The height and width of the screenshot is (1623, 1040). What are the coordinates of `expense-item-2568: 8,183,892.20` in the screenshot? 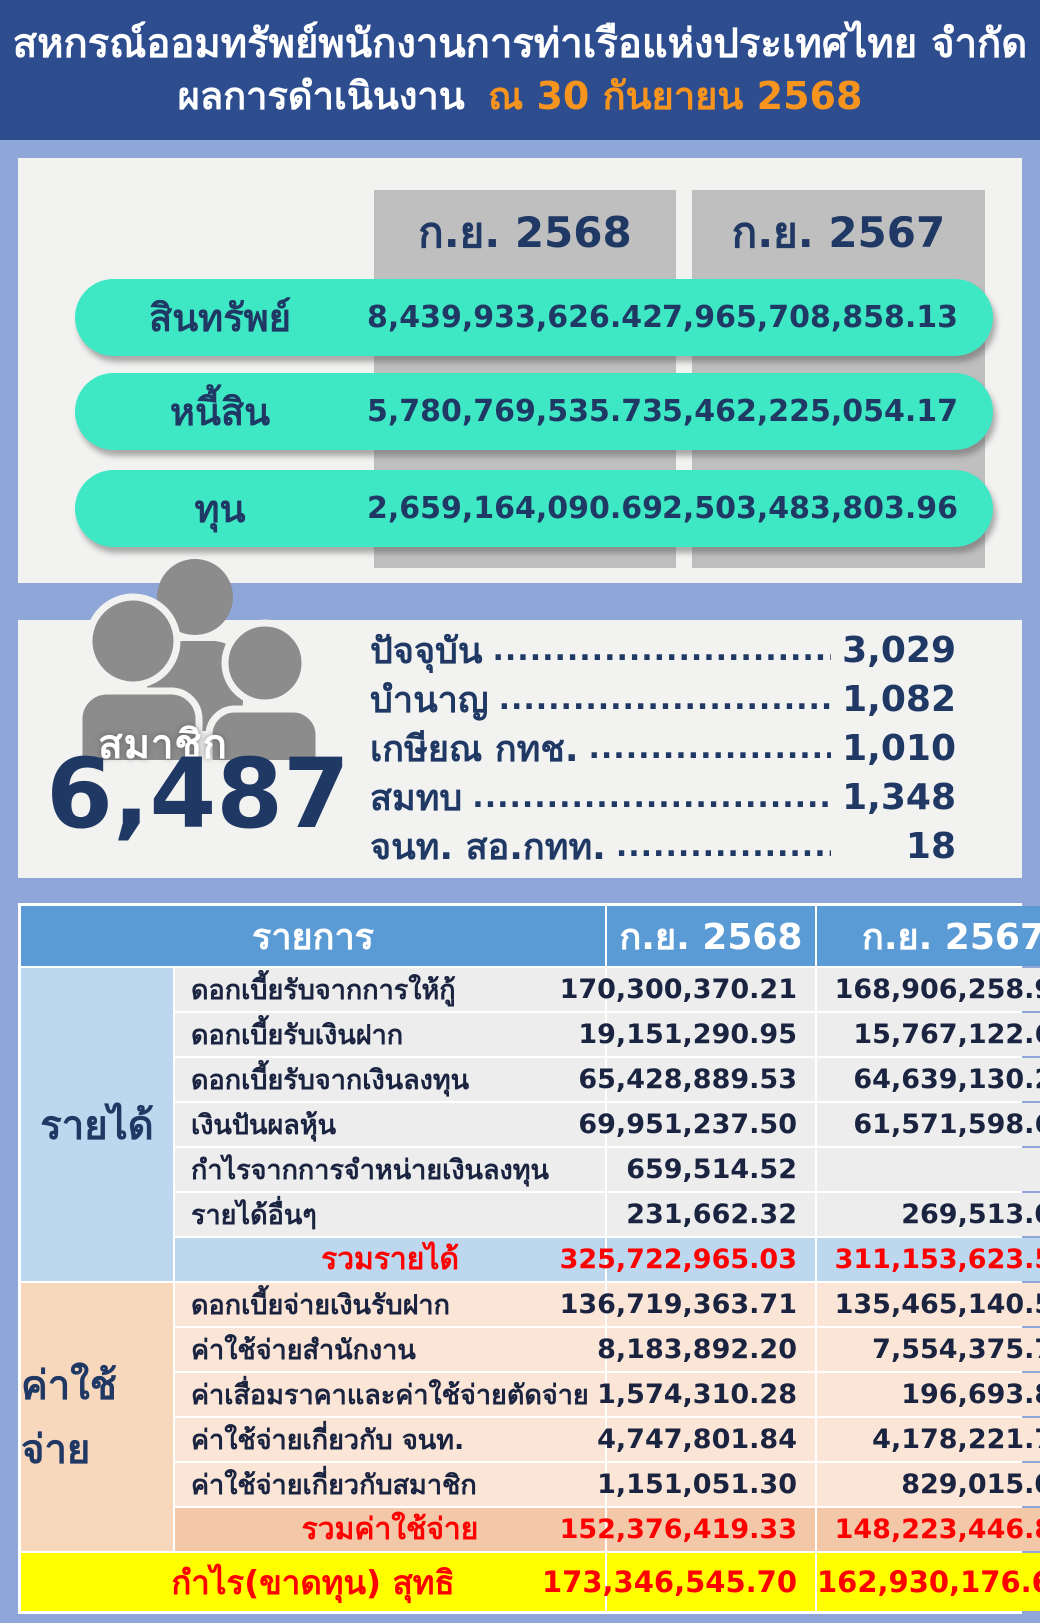 It's located at (706, 1349).